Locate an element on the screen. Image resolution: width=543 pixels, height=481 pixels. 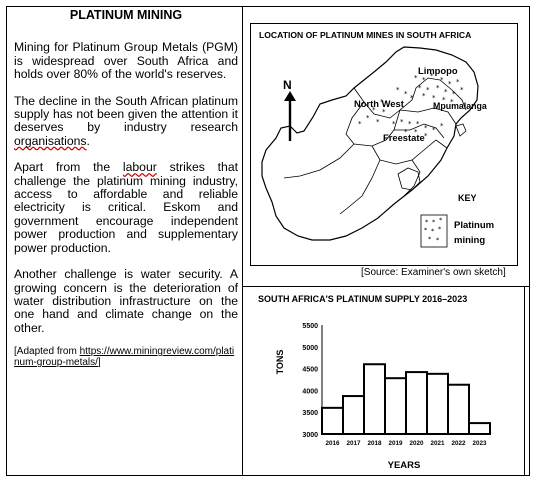
key-label-mining: mining is located at coordinates (469, 240).